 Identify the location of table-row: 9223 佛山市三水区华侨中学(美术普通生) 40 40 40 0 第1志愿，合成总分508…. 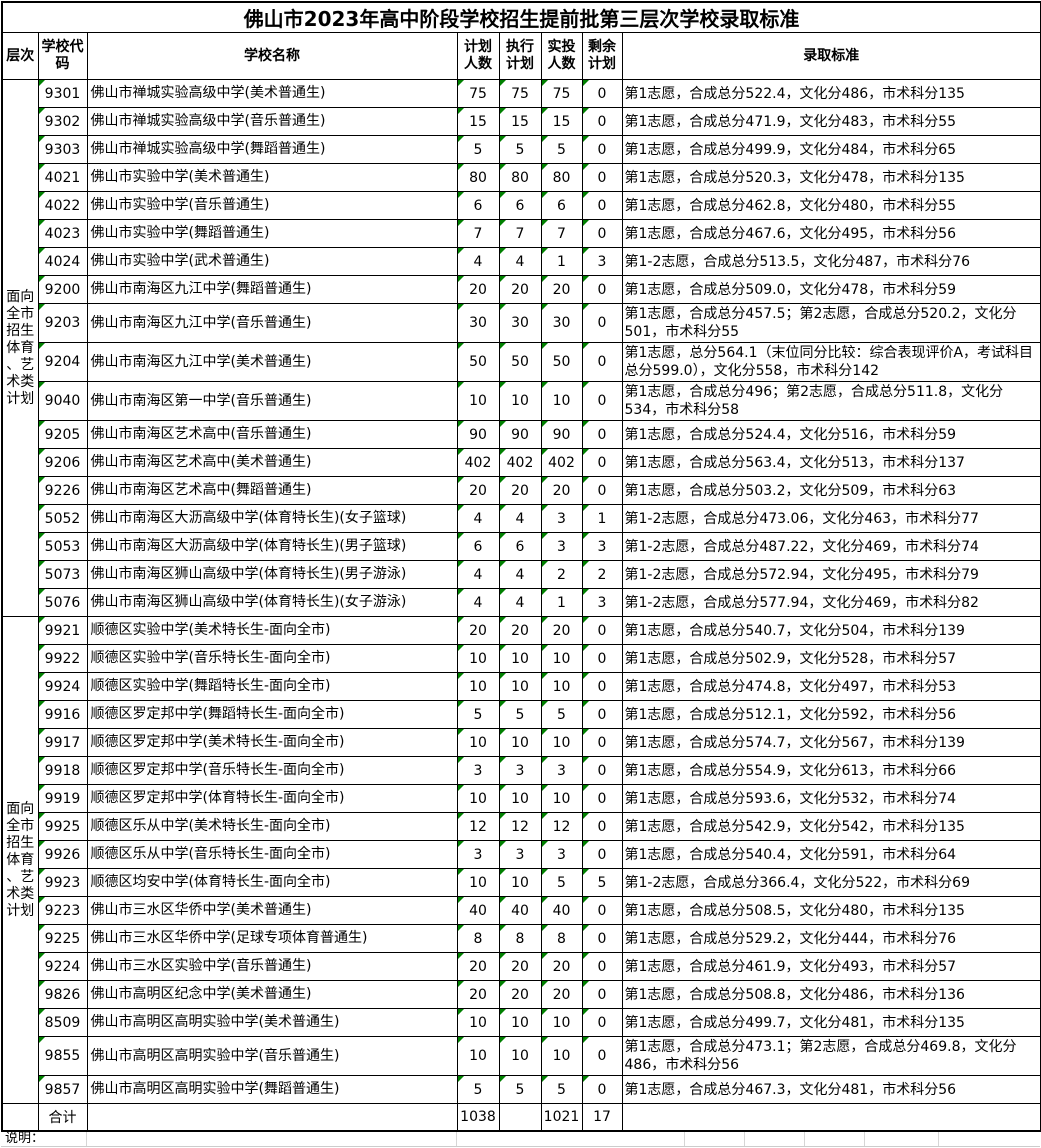
(521, 910).